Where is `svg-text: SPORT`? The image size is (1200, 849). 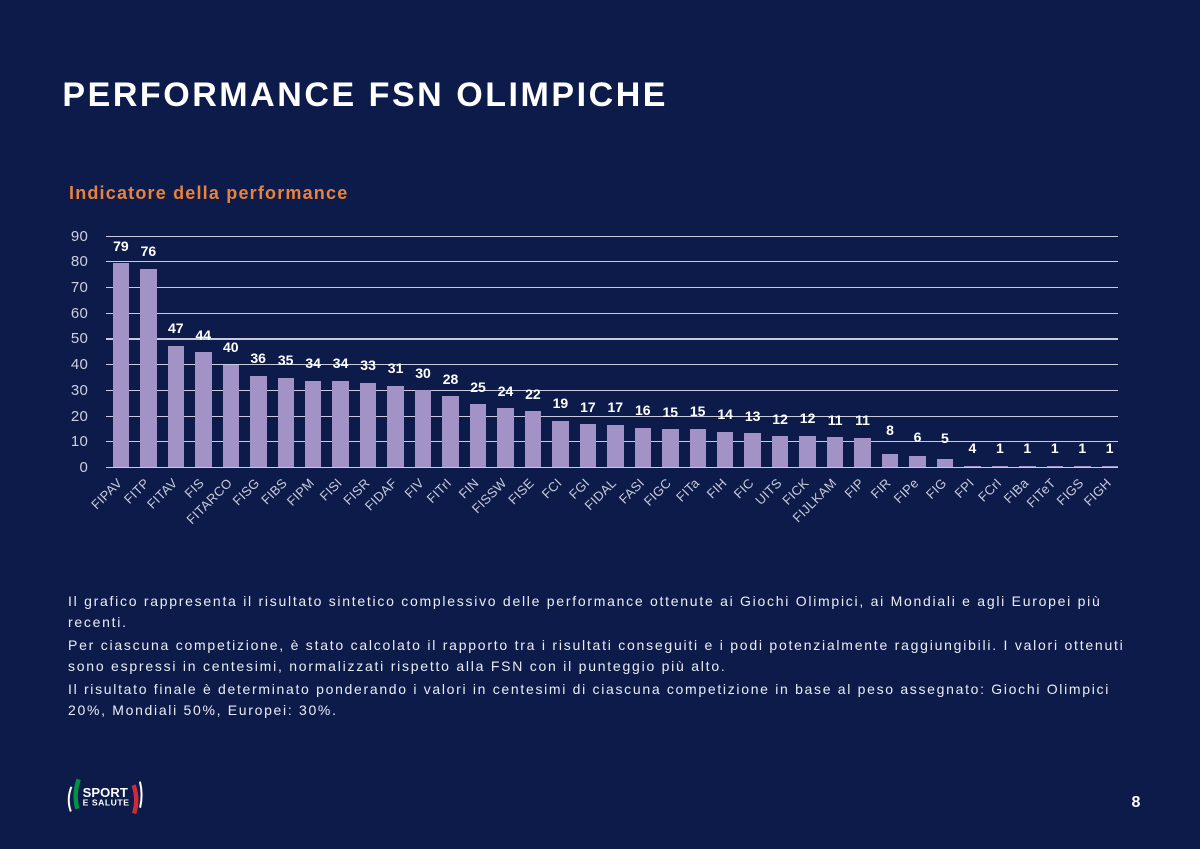 svg-text: SPORT is located at coordinates (105, 792).